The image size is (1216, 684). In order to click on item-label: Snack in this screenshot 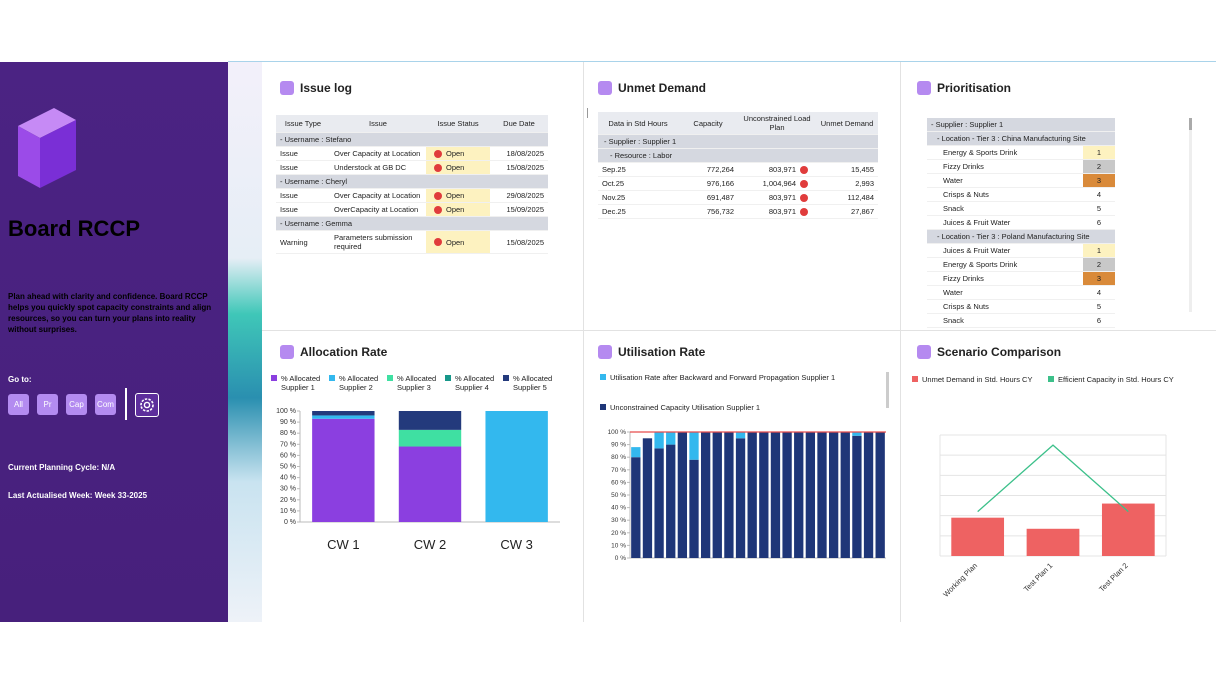, I will do `click(1005, 321)`.